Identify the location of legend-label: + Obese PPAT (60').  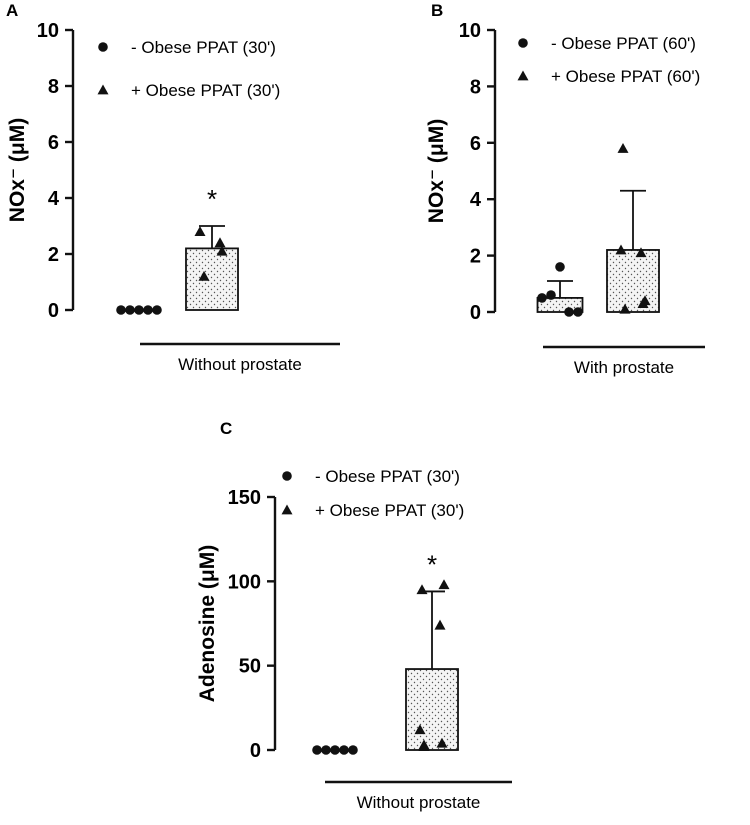
(625, 76).